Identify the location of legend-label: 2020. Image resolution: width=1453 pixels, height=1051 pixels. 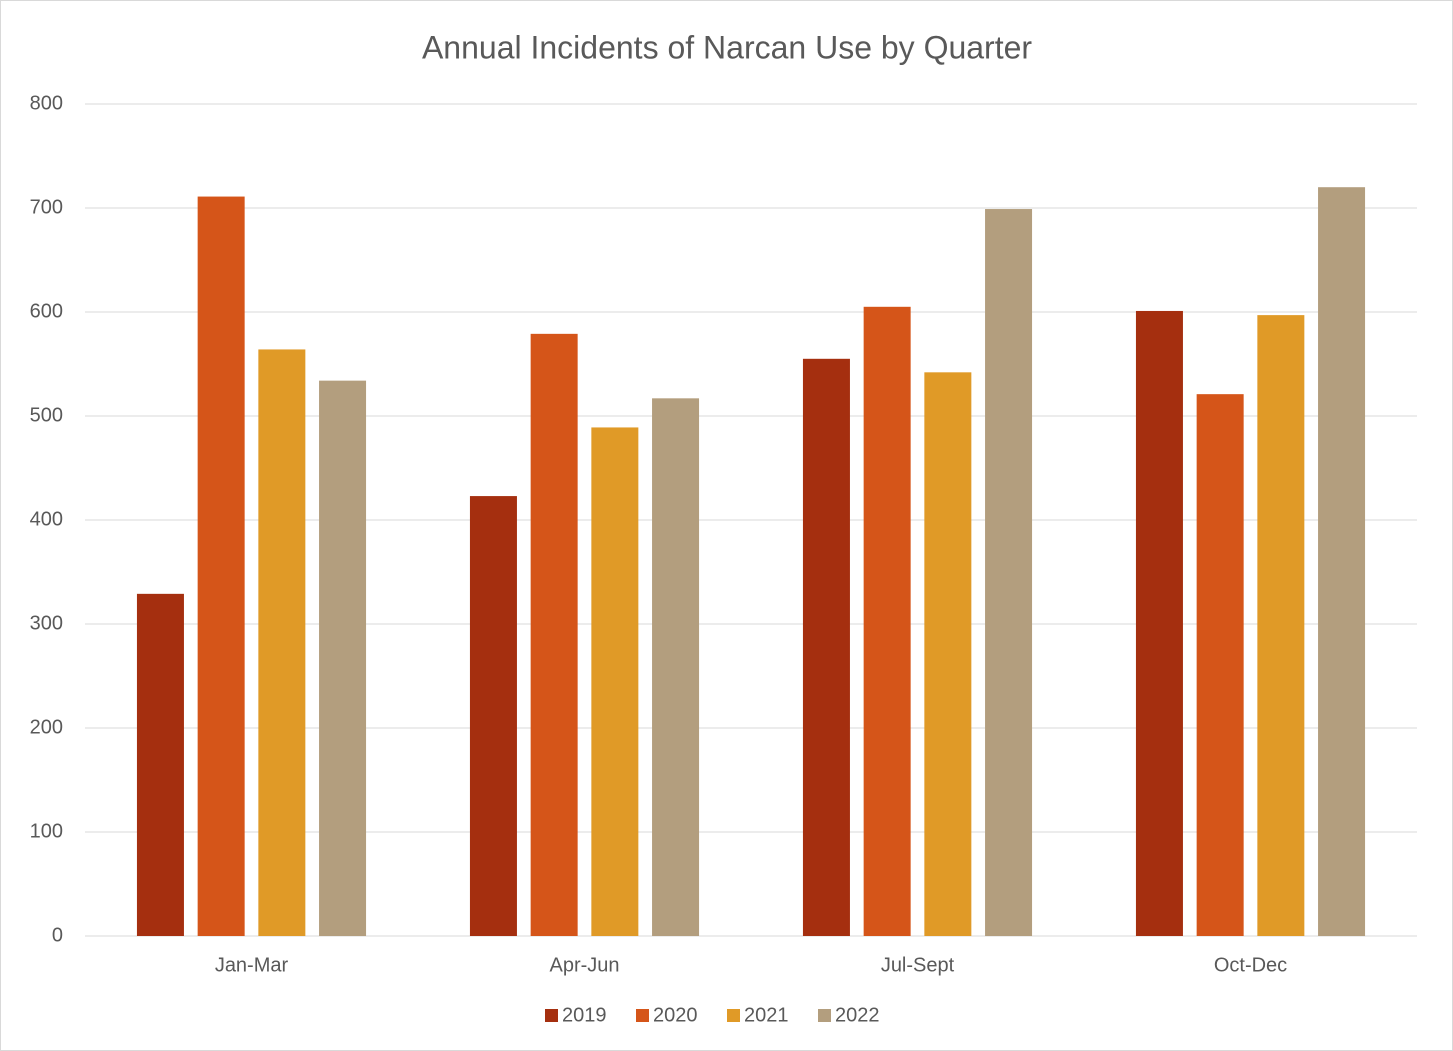
(675, 1015).